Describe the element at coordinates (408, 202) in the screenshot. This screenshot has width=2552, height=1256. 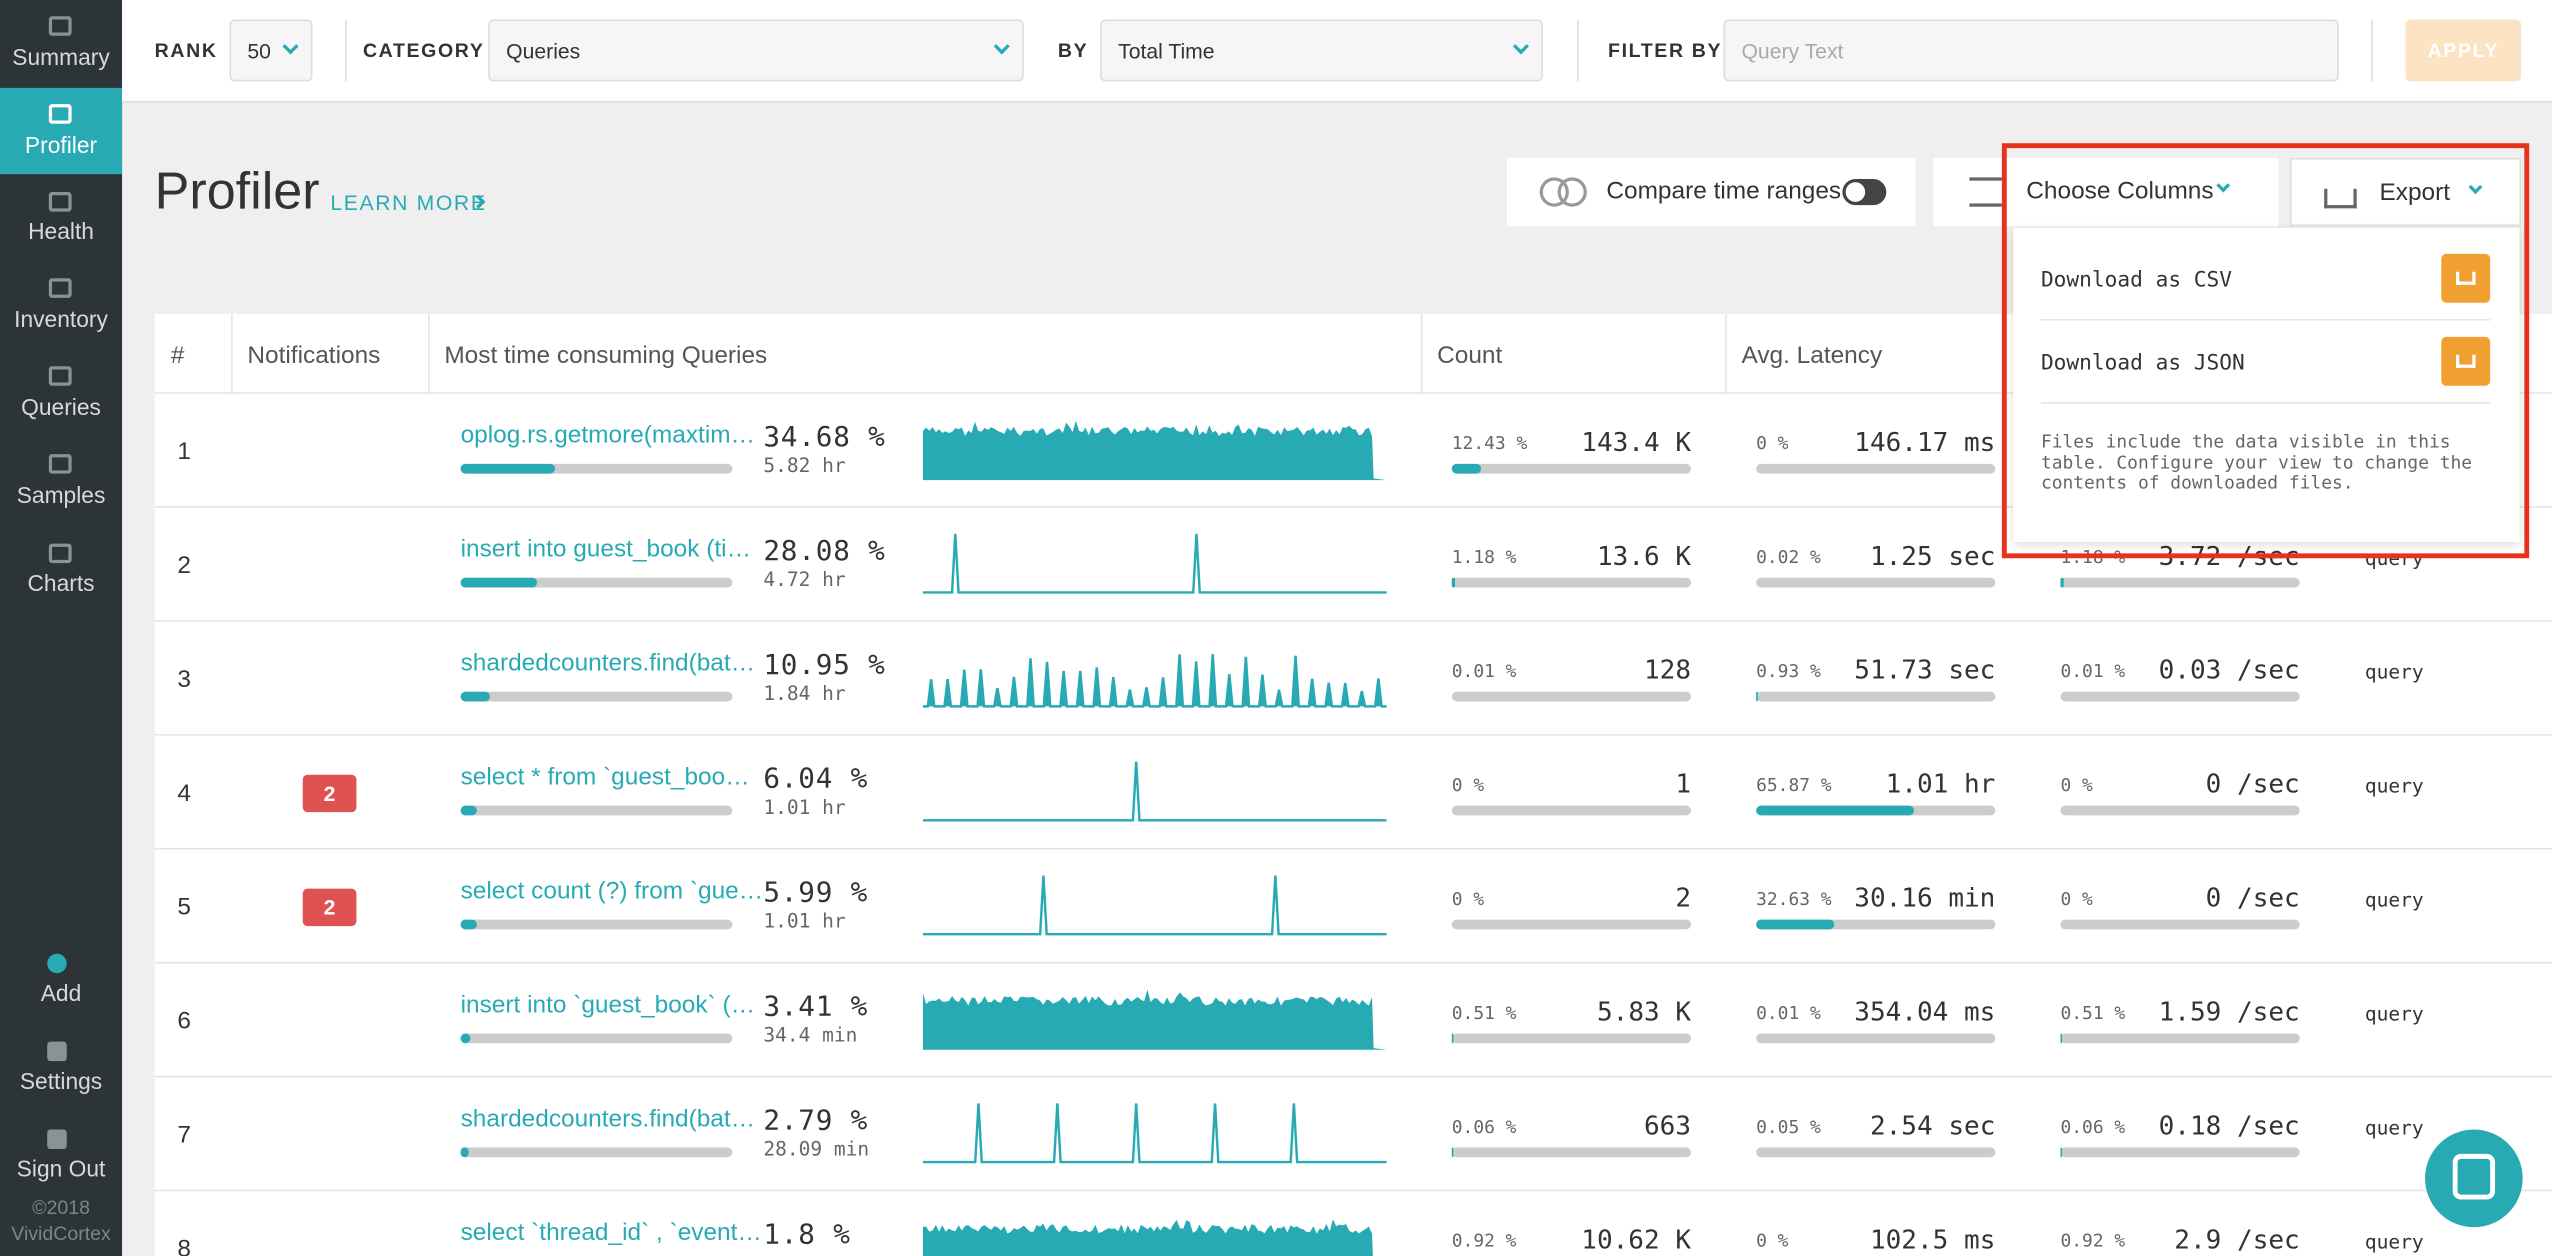
I see `learn-more-link: LEARN MORE` at that location.